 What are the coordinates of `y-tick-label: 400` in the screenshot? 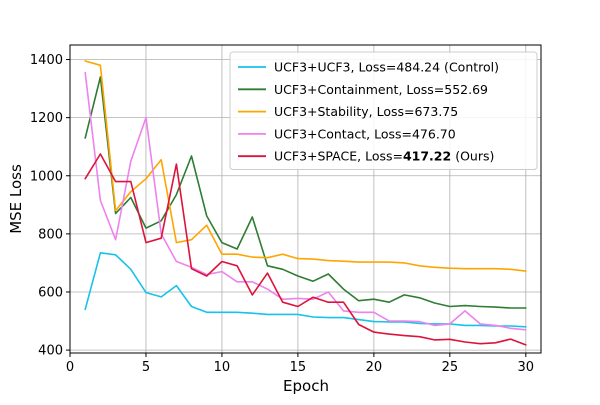 It's located at (50, 351).